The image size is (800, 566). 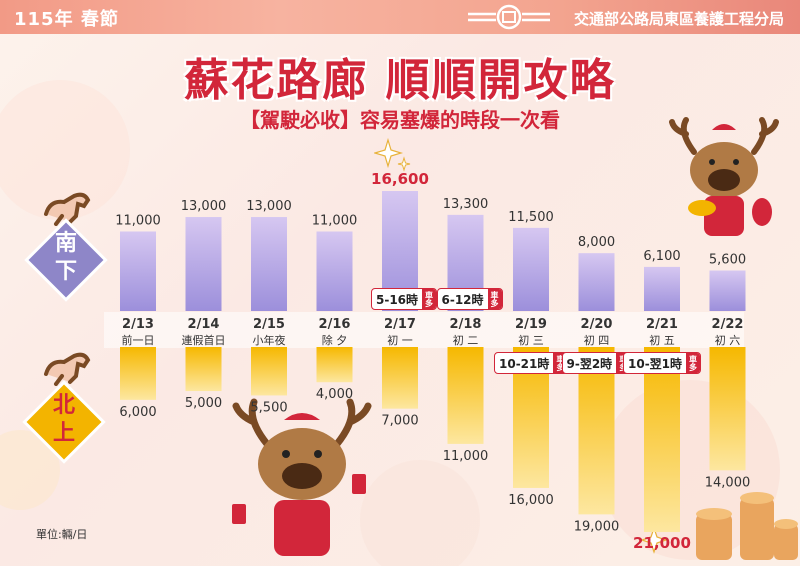 I want to click on northbound-peak-badge: 10-翌1時 車多, so click(x=662, y=363).